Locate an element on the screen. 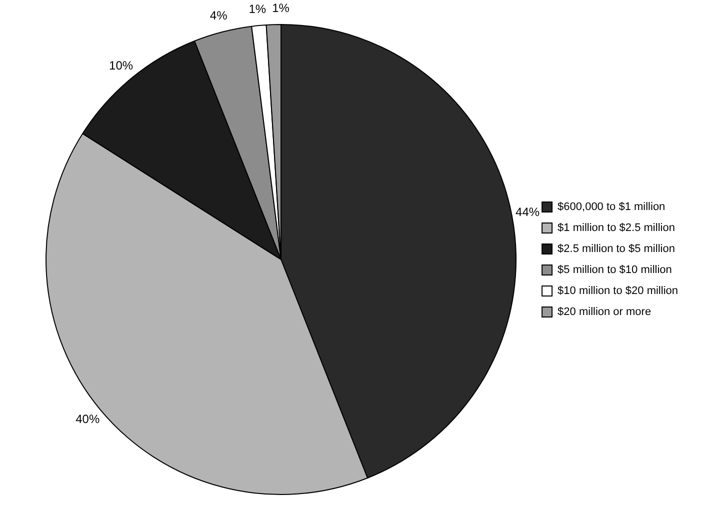 The height and width of the screenshot is (519, 728). legend-label: $600,000 to $1 million is located at coordinates (612, 207).